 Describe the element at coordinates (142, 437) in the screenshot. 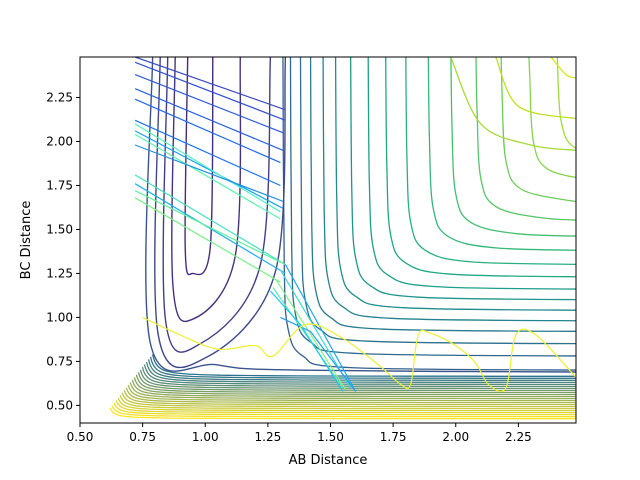

I see `x-tick-label: 0.75` at that location.